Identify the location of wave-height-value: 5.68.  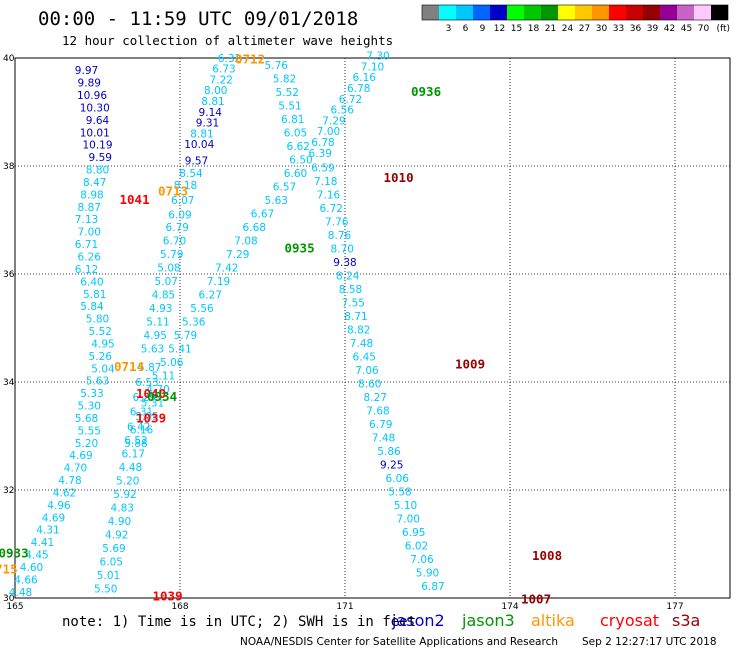
(86, 419).